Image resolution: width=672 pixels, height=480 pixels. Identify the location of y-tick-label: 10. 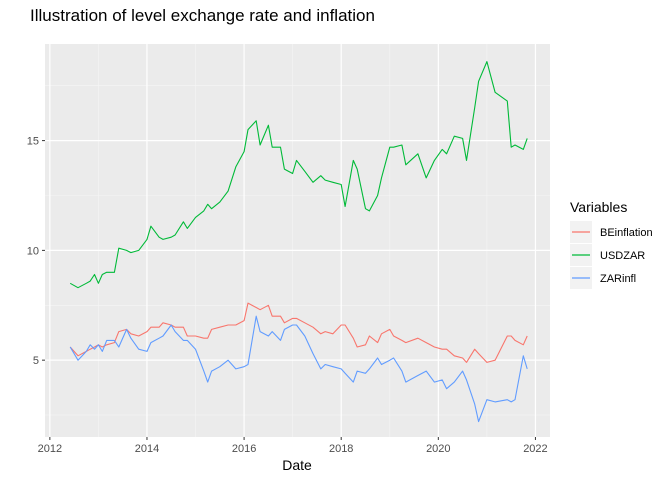
(33, 251).